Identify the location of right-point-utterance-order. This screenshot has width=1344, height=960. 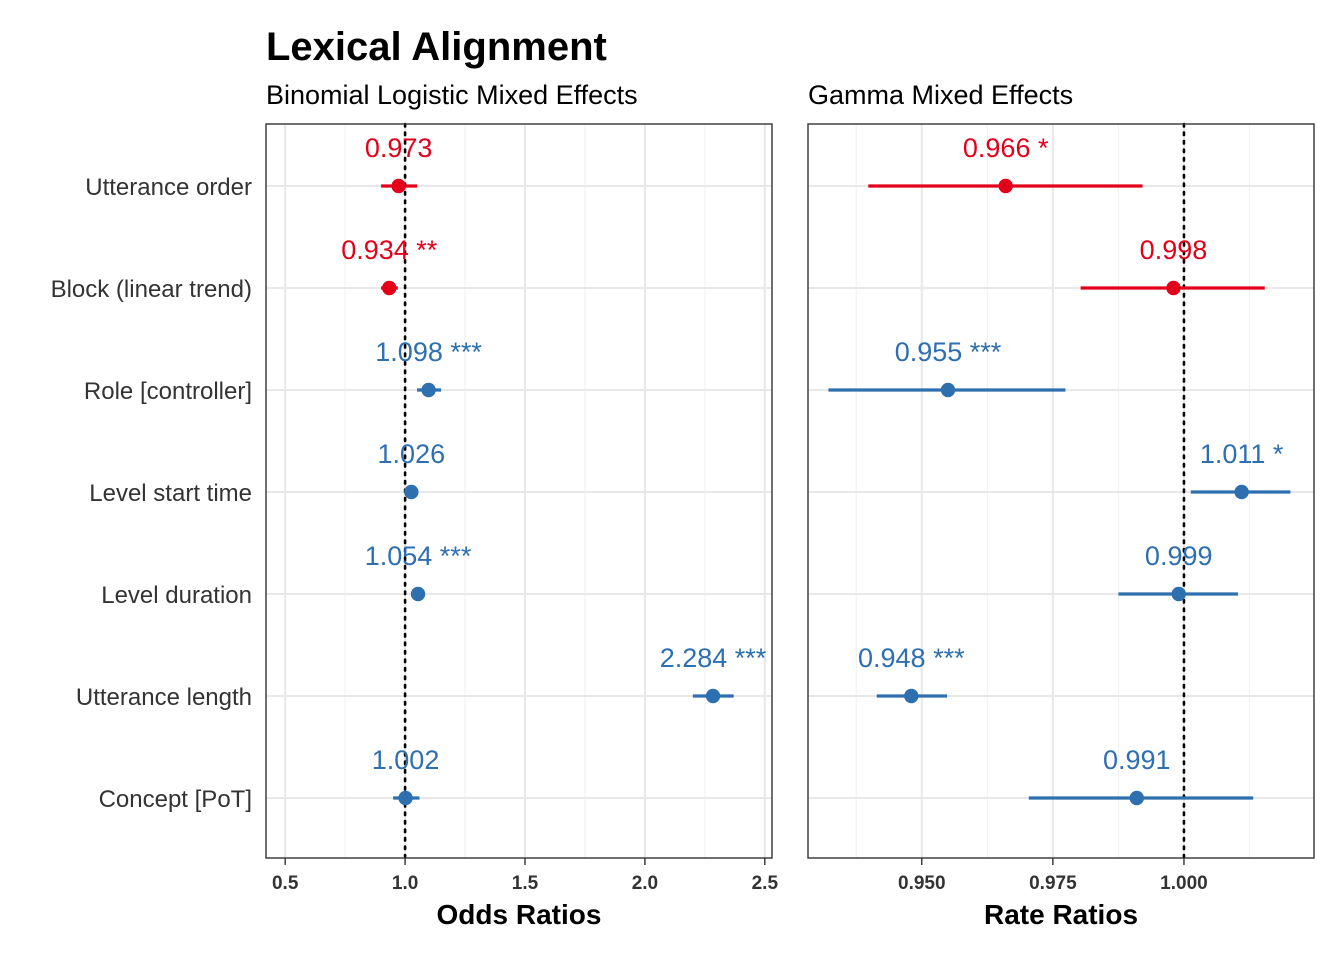
(1005, 186).